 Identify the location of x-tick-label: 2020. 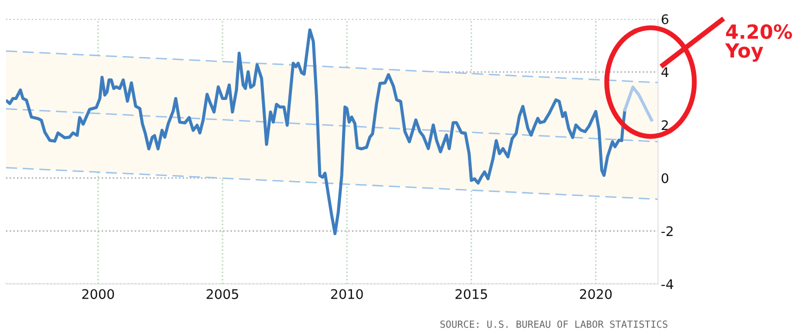
(596, 294).